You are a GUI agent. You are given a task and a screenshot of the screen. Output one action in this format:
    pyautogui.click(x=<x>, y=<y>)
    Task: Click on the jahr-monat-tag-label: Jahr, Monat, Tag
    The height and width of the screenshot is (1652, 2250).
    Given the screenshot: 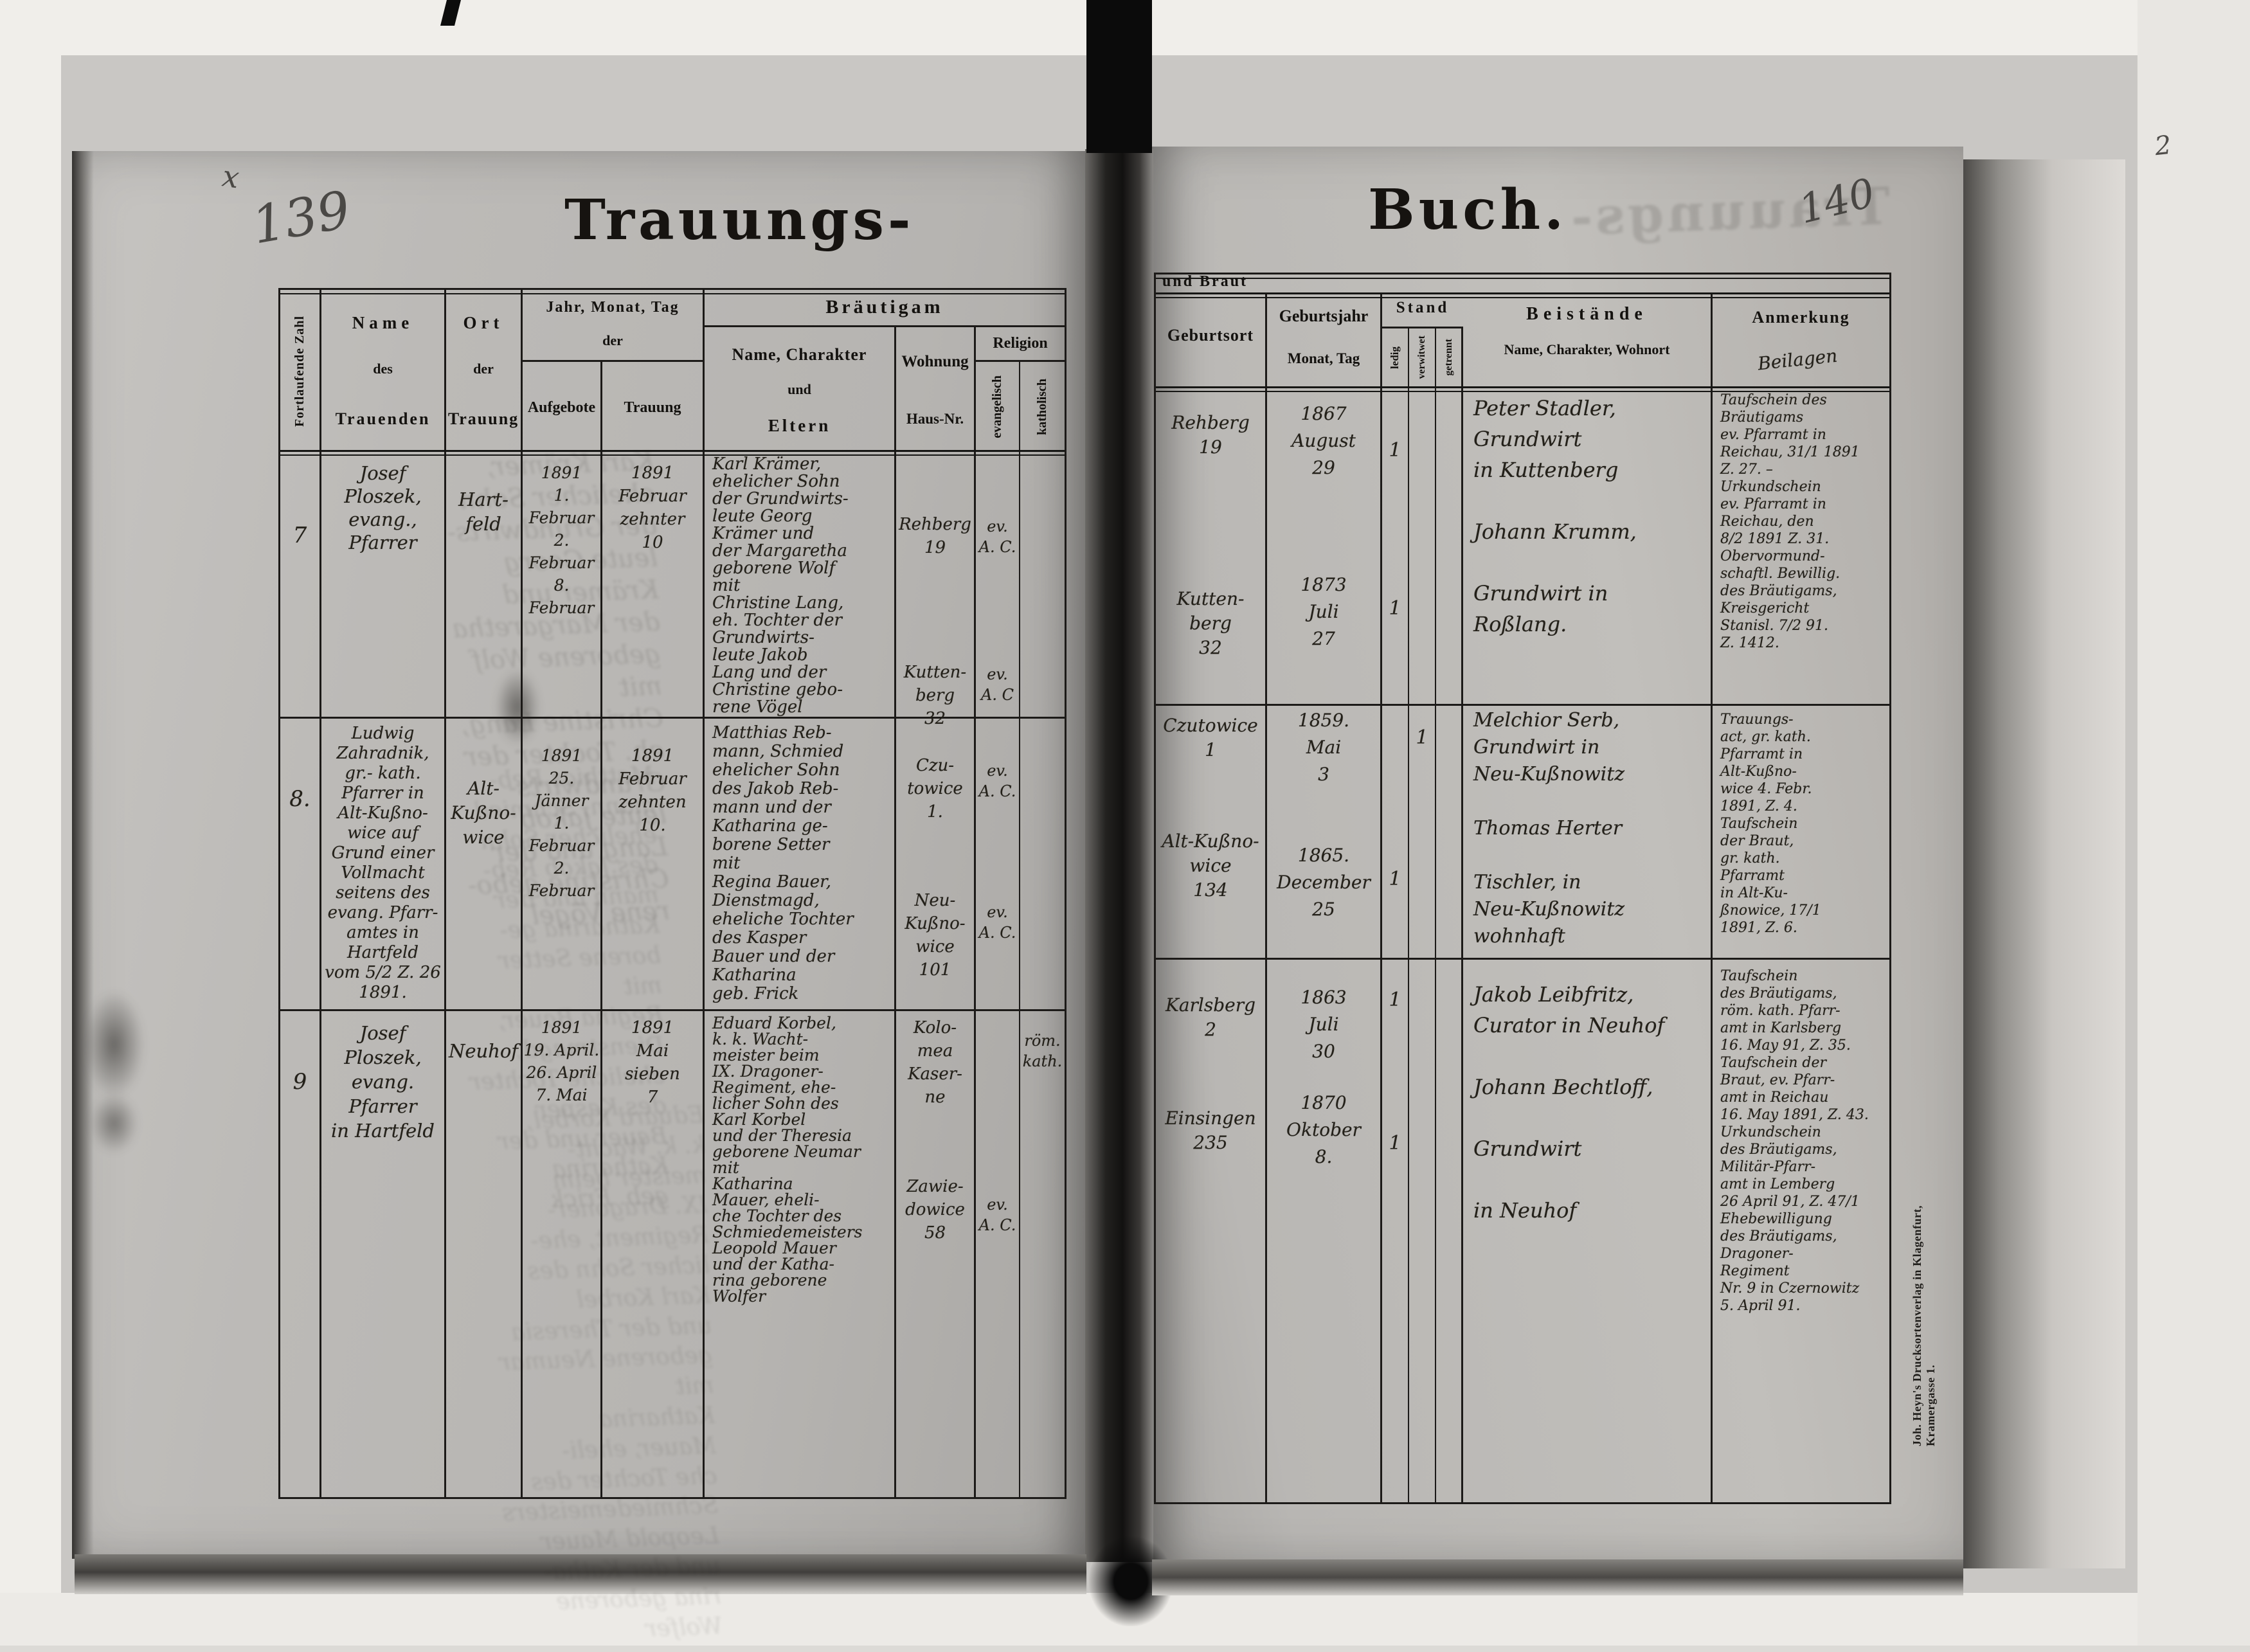 What is the action you would take?
    pyautogui.click(x=613, y=307)
    